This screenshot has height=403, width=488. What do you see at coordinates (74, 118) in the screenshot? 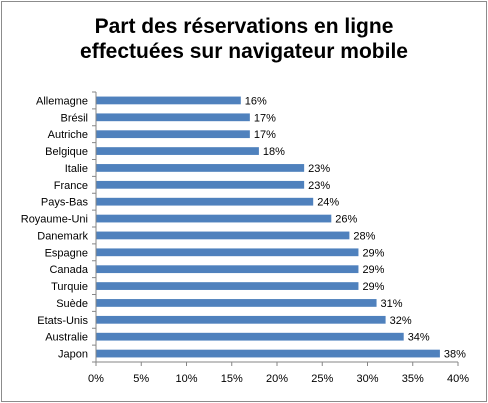
I see `category-label: Brésil` at bounding box center [74, 118].